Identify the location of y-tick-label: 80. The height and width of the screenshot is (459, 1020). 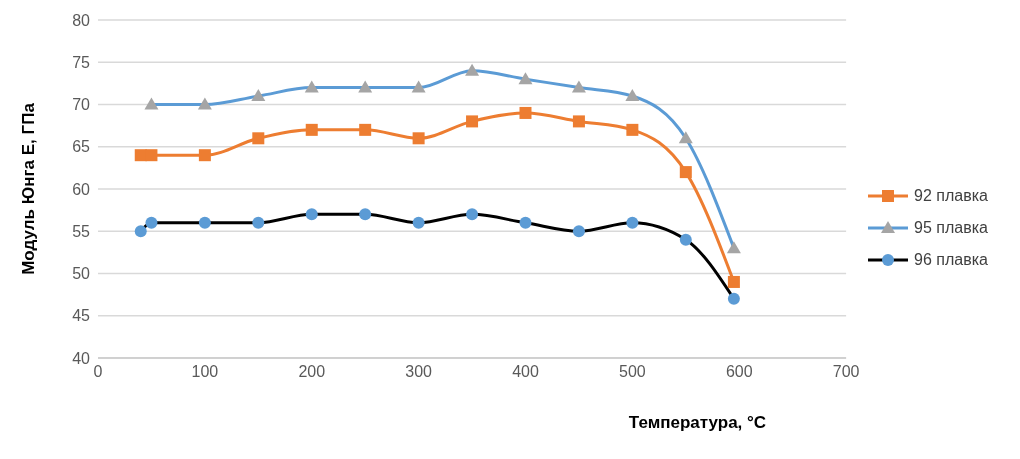
(81, 20).